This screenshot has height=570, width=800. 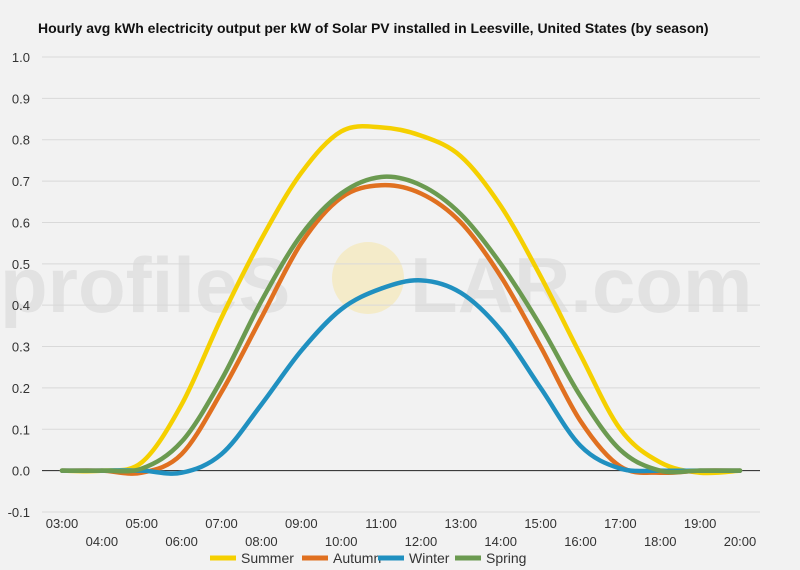 I want to click on y-tick-label: 0.2, so click(x=21, y=388).